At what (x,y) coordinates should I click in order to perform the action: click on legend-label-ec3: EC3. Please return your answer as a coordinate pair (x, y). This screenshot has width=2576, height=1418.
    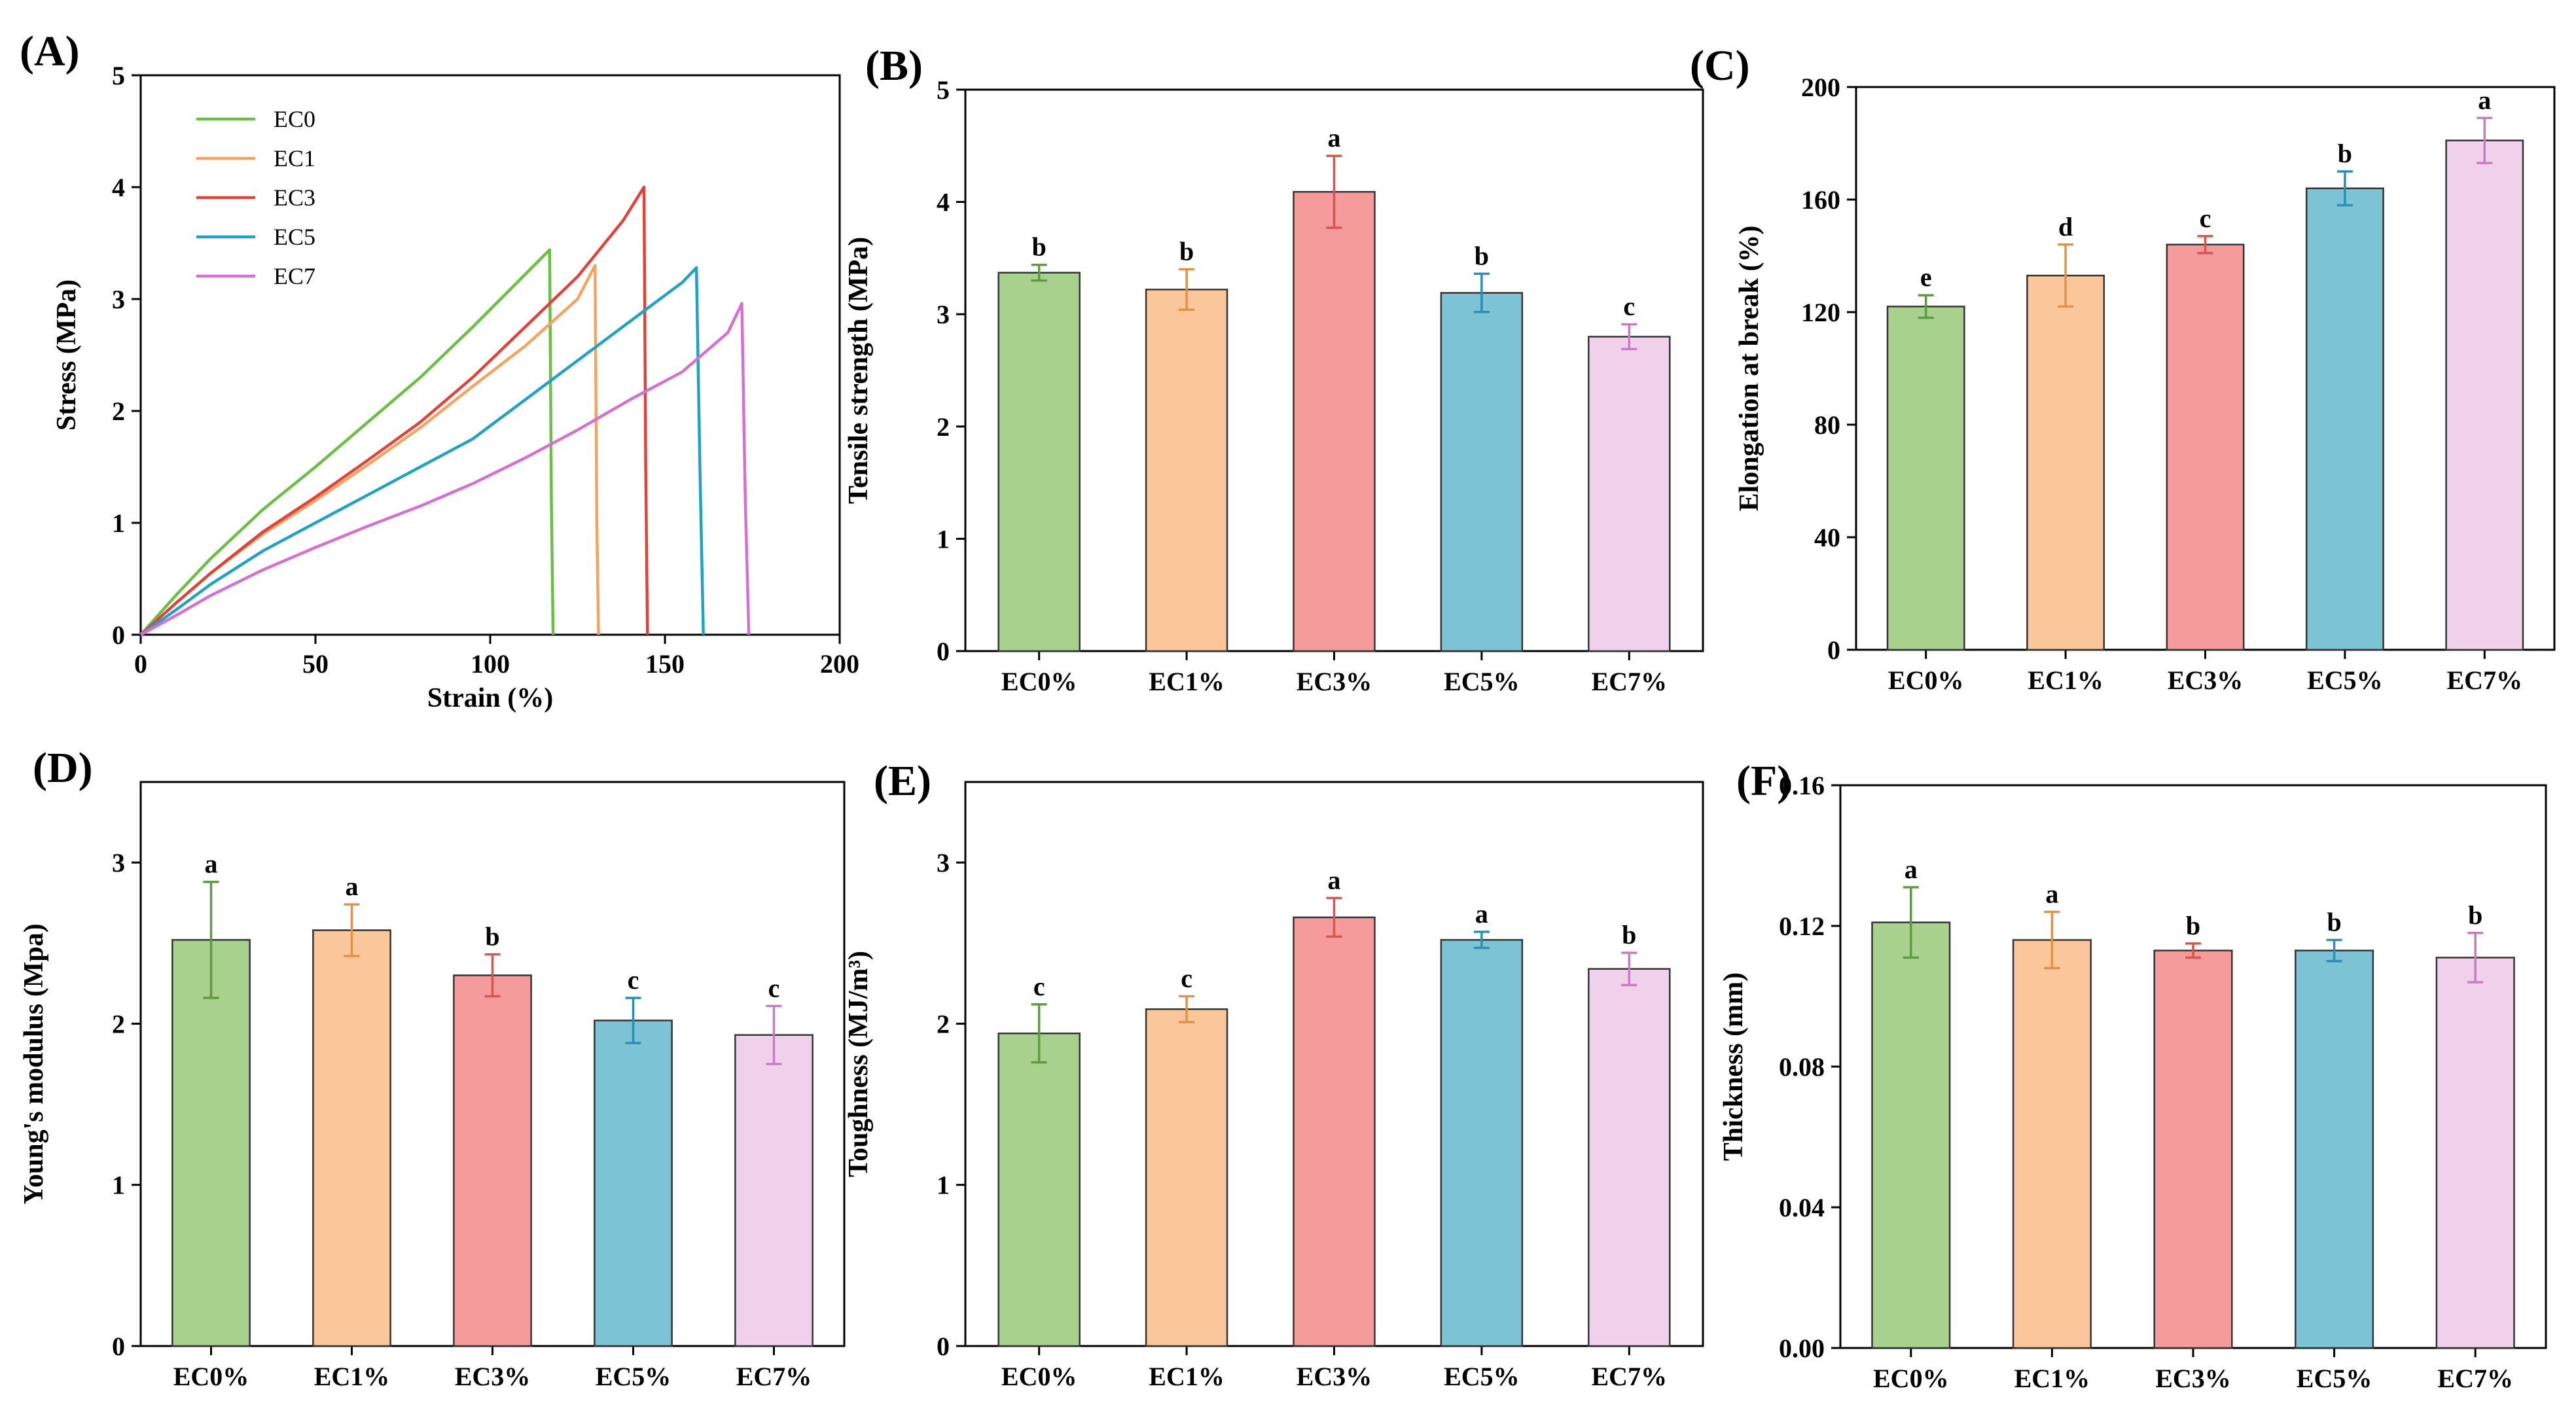
    Looking at the image, I should click on (294, 198).